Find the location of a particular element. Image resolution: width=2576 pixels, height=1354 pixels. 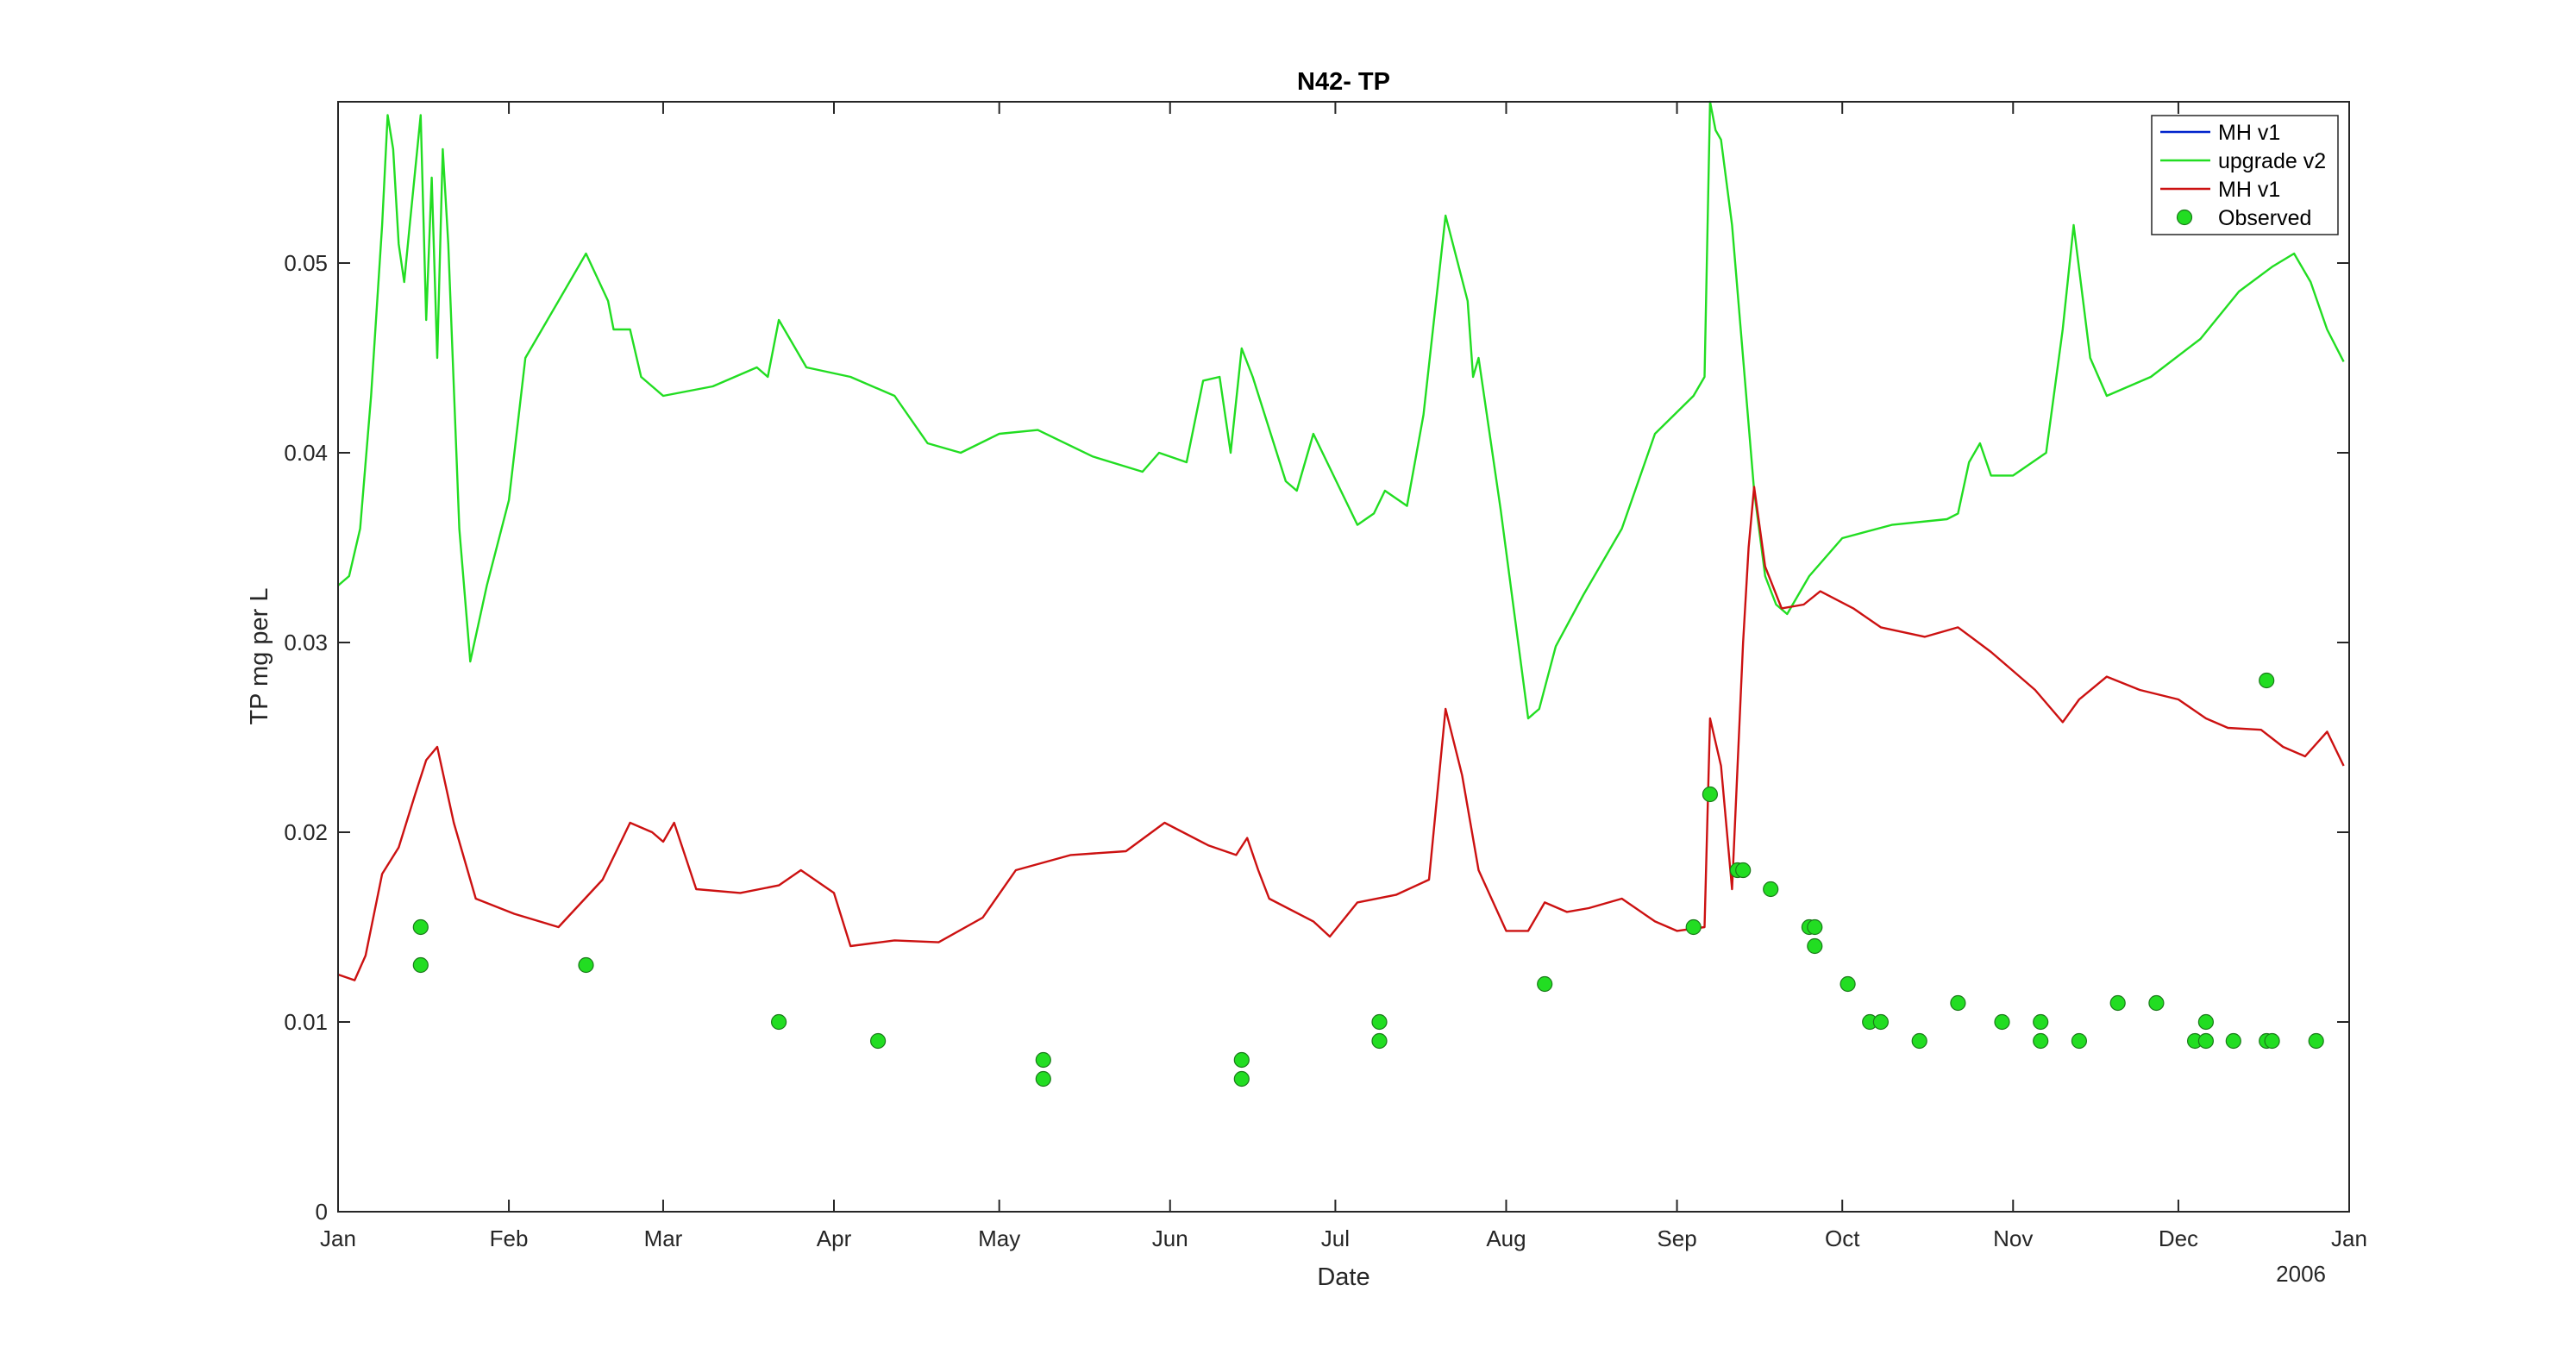

y-tick-label: 0.05 is located at coordinates (306, 263).